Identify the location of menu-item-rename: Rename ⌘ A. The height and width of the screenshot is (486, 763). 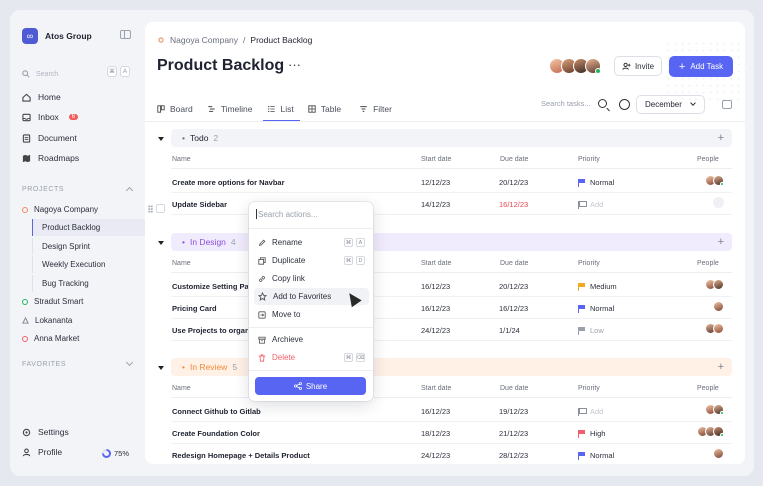
(311, 242).